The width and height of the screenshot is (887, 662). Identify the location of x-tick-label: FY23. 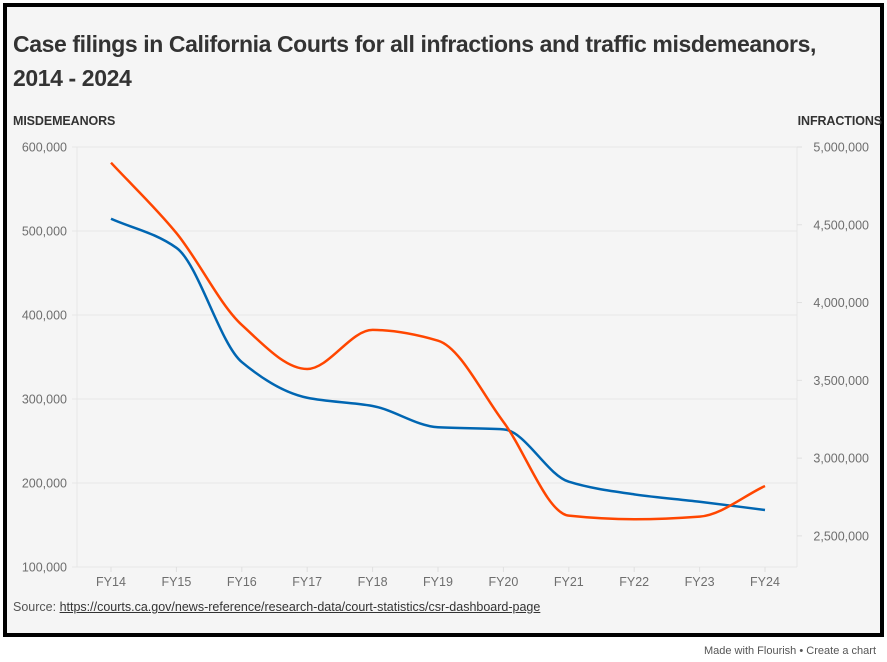
(700, 582).